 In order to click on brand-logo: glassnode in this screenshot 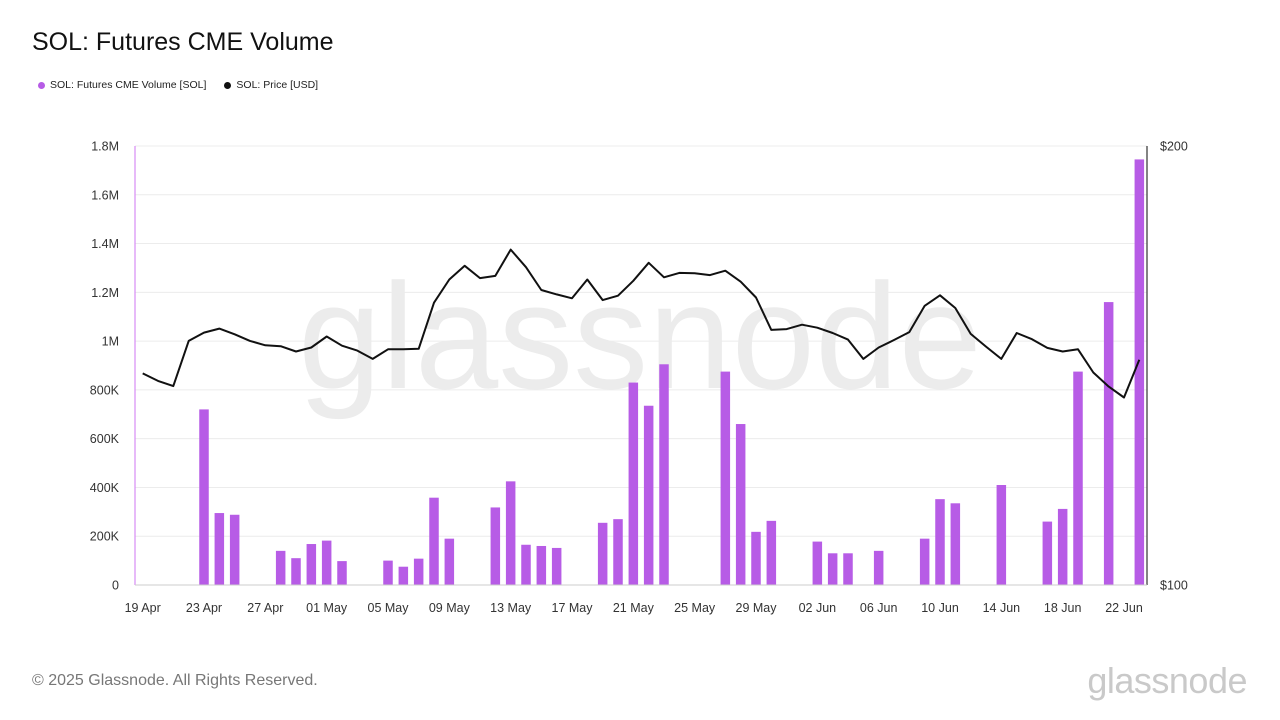, I will do `click(1167, 680)`.